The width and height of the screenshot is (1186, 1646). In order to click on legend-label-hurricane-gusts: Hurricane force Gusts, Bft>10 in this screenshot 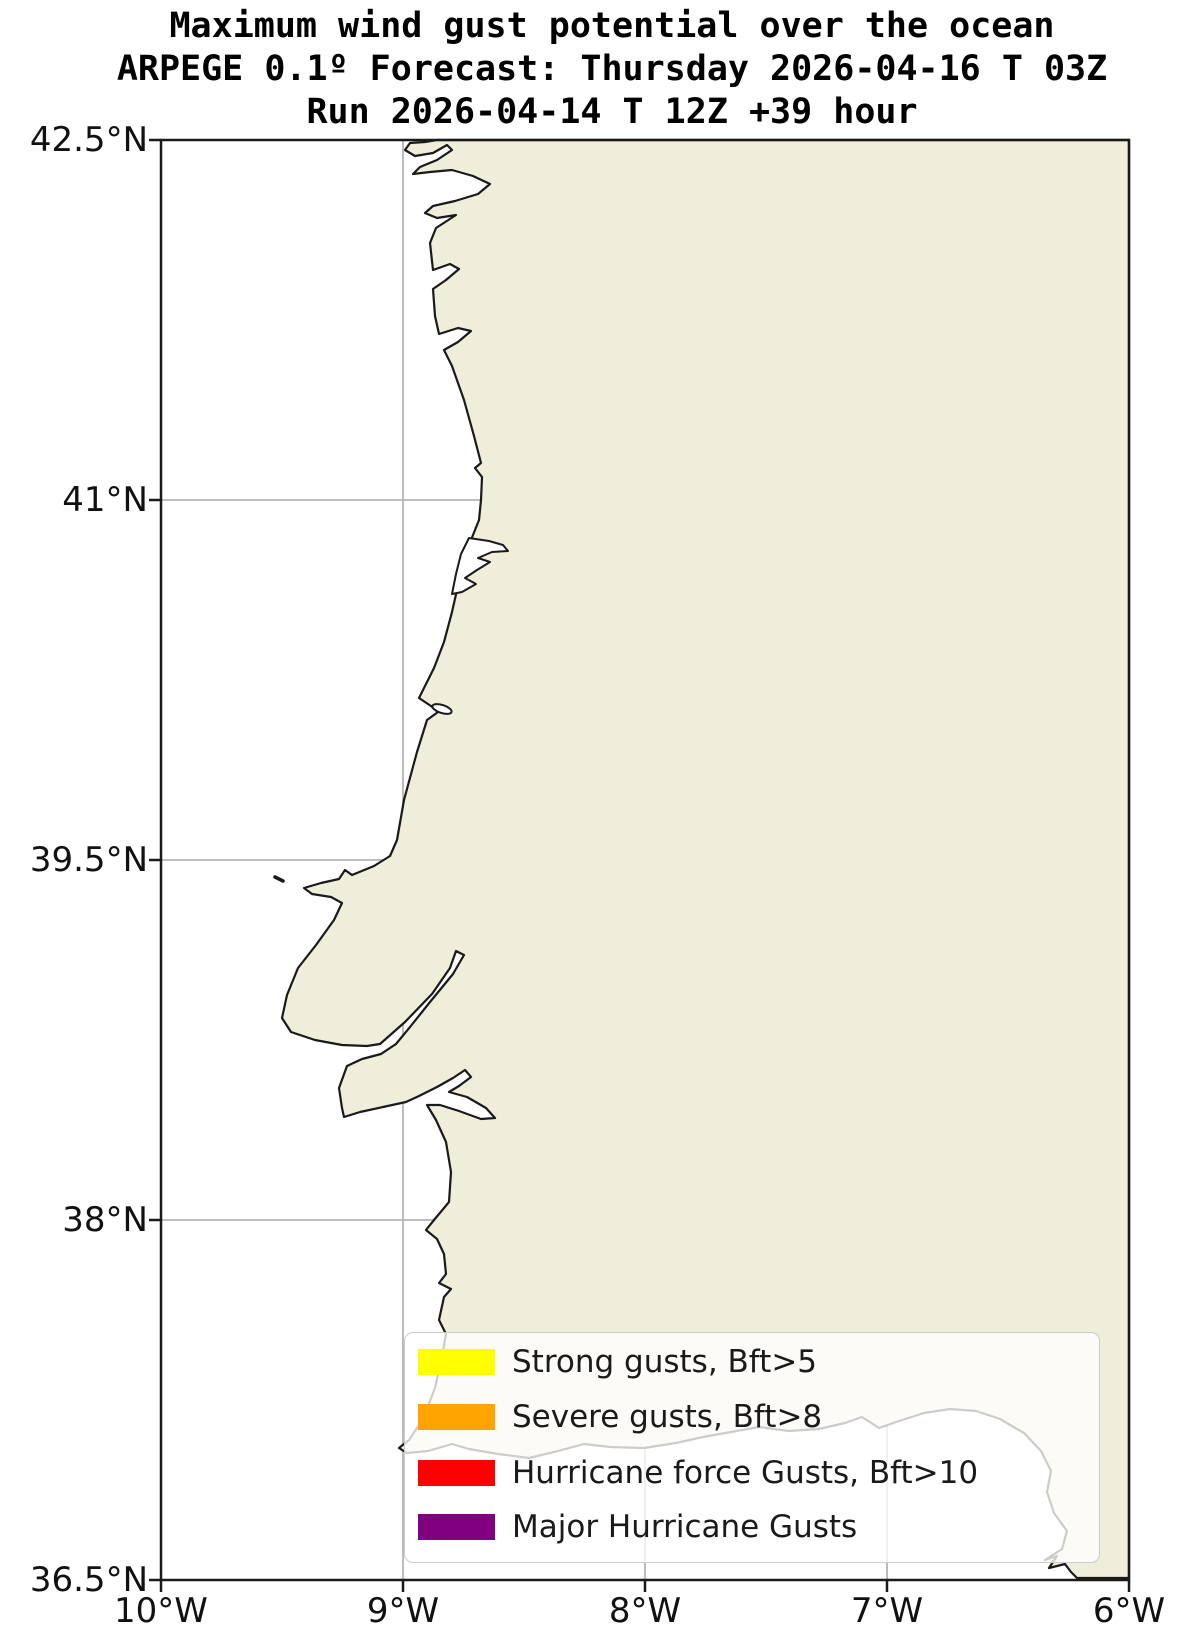, I will do `click(745, 1473)`.